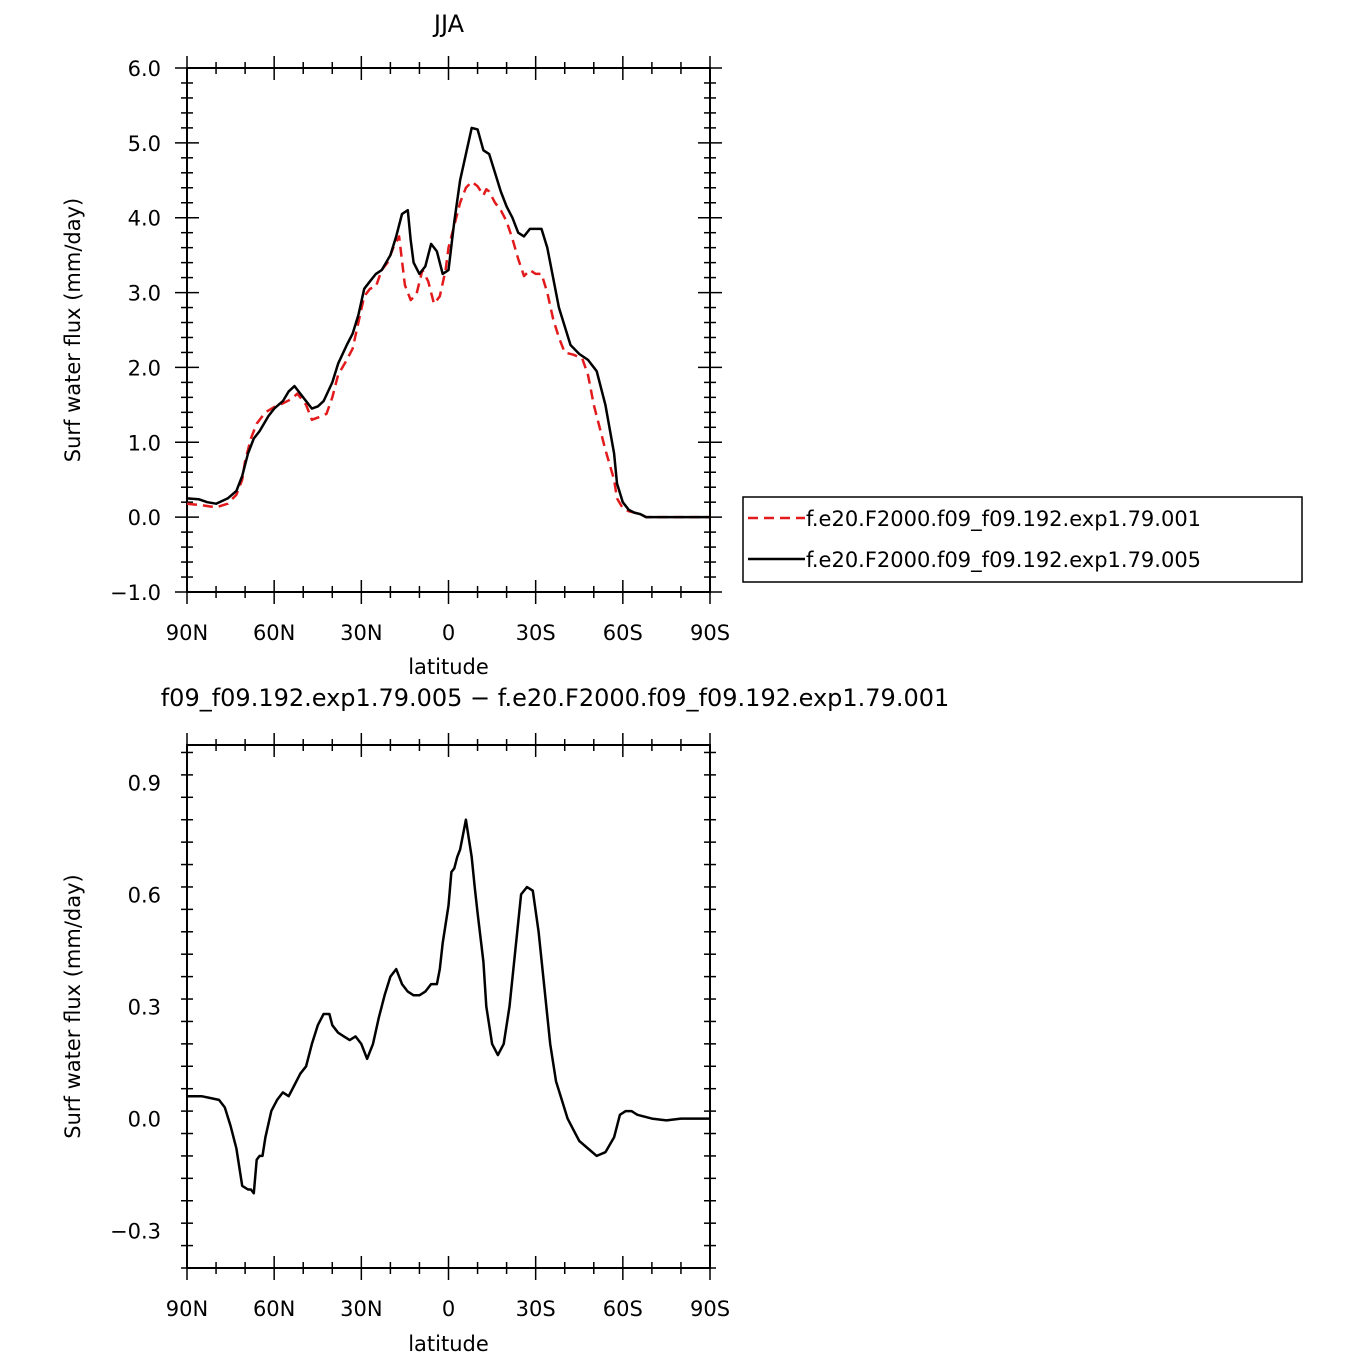 Image resolution: width=1363 pixels, height=1363 pixels. What do you see at coordinates (536, 633) in the screenshot?
I see `top-x-tick-label: 30S` at bounding box center [536, 633].